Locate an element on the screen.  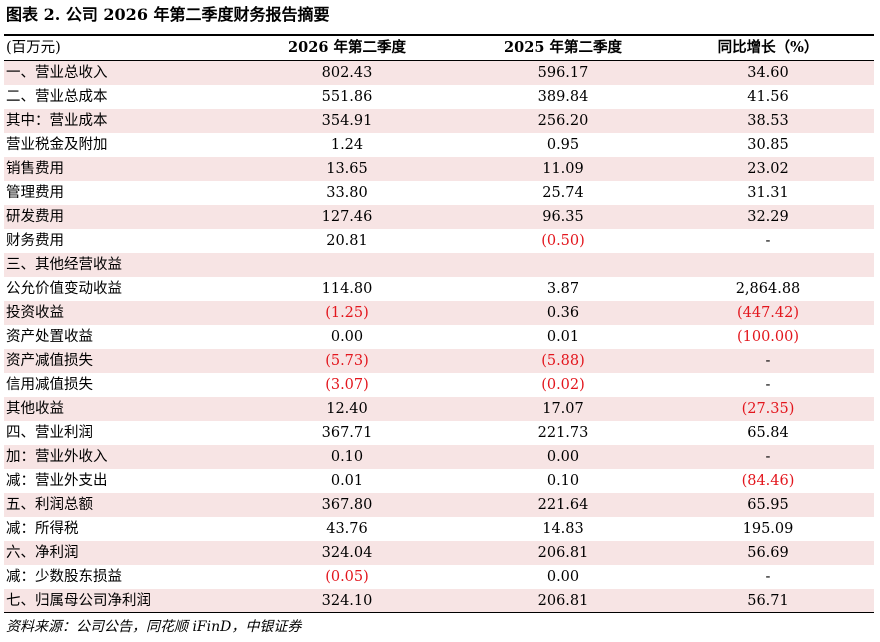
table-row: 销售费用 13.65 11.09 23.02 is located at coordinates (439, 169).